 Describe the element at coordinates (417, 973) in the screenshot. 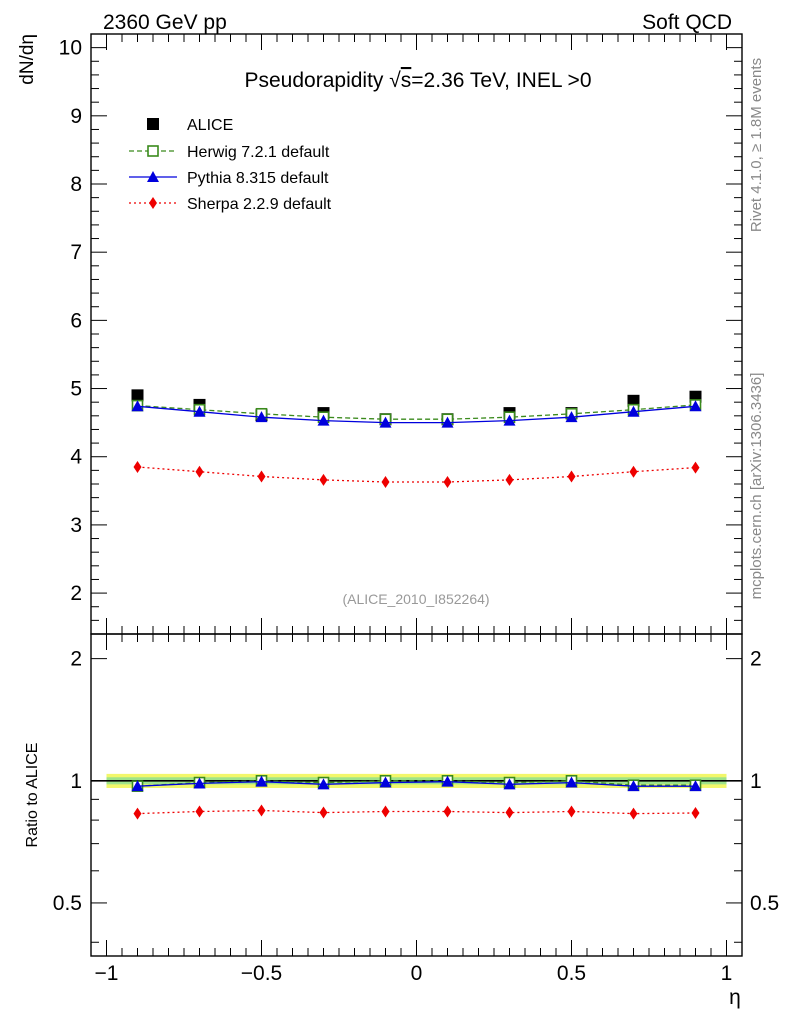

I see `x-tick-label: 0` at that location.